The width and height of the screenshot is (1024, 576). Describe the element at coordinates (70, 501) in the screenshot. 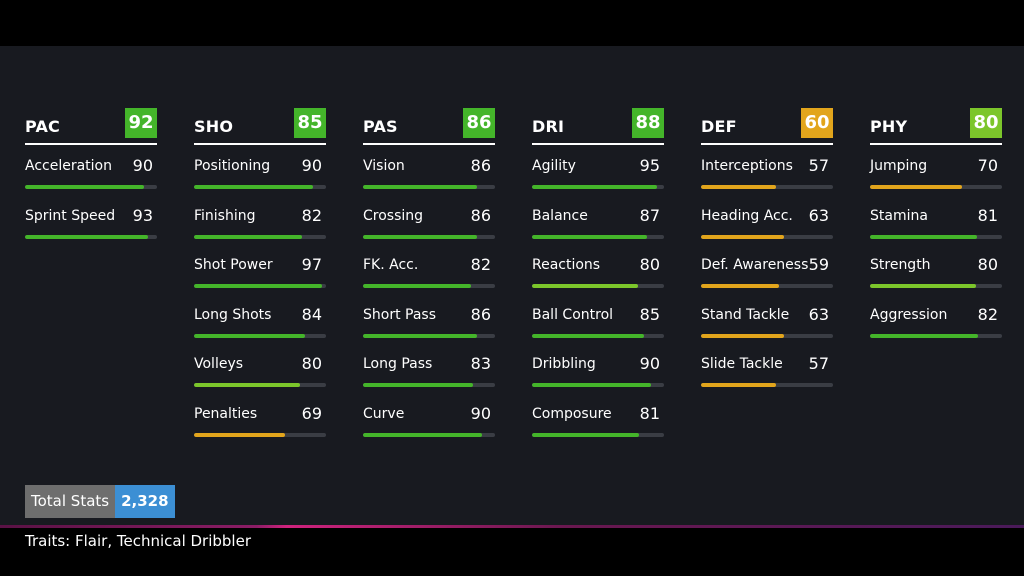

I see `total-stats-label: Total Stats` at that location.